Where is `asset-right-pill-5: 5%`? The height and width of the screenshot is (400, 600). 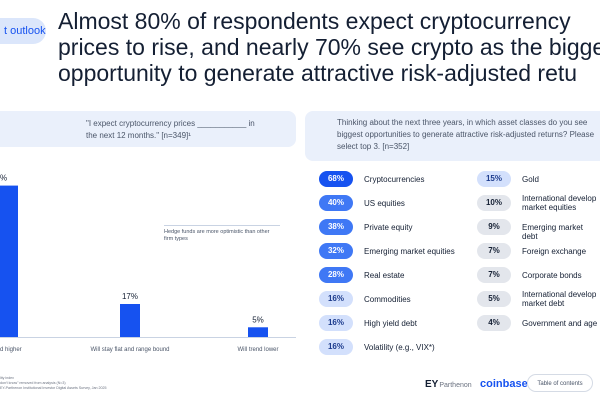
asset-right-pill-5: 5% is located at coordinates (494, 299).